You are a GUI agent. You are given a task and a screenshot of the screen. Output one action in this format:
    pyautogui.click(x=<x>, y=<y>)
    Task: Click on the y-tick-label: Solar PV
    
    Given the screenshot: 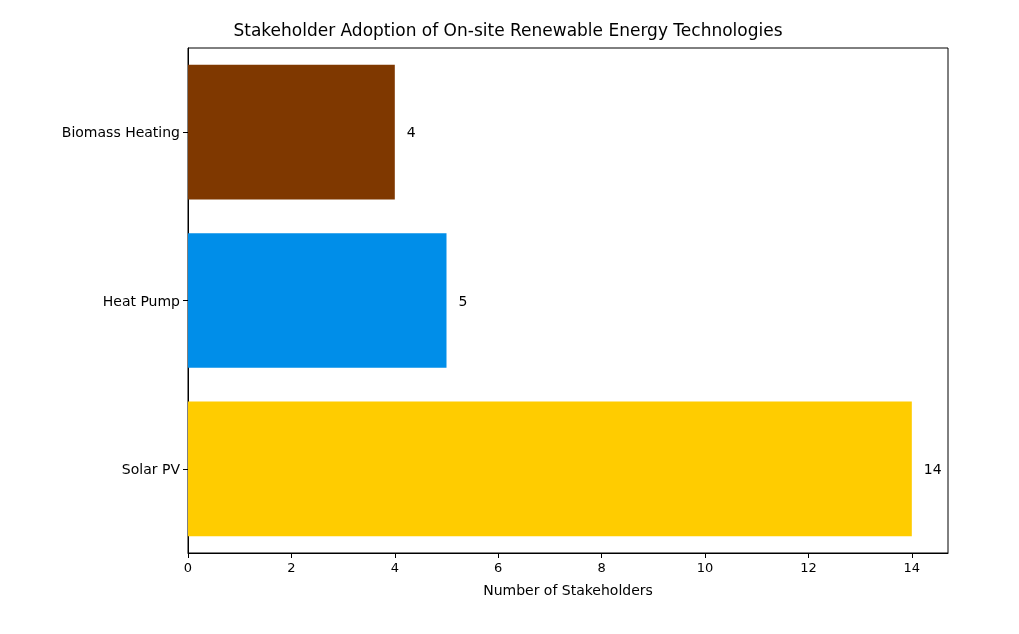 What is the action you would take?
    pyautogui.click(x=151, y=468)
    